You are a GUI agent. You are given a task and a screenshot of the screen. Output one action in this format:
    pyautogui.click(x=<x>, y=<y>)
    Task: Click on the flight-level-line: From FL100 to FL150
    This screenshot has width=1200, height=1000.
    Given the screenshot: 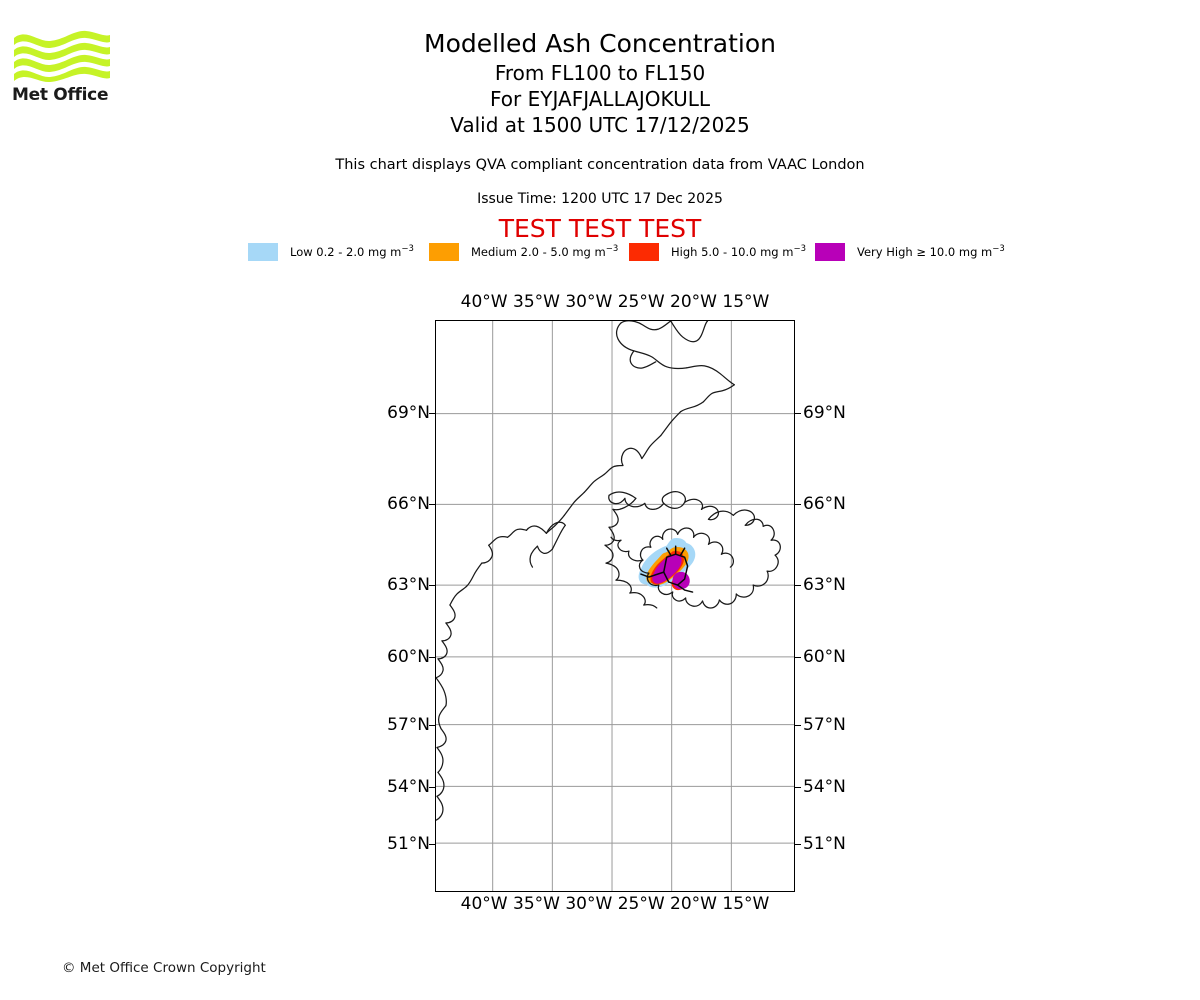 What is the action you would take?
    pyautogui.click(x=600, y=73)
    